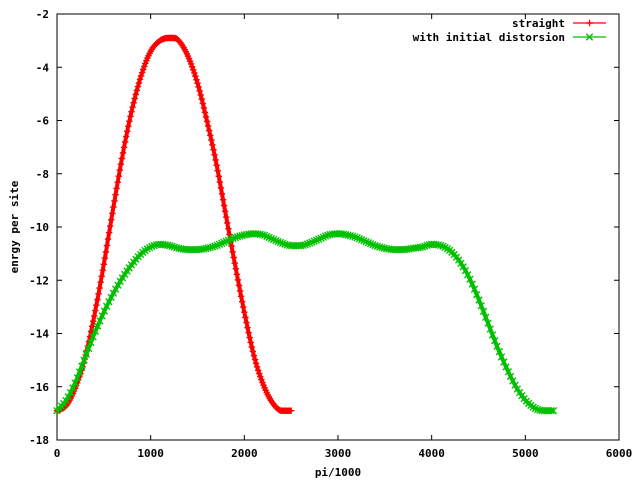  What do you see at coordinates (538, 23) in the screenshot?
I see `legend-label: straight` at bounding box center [538, 23].